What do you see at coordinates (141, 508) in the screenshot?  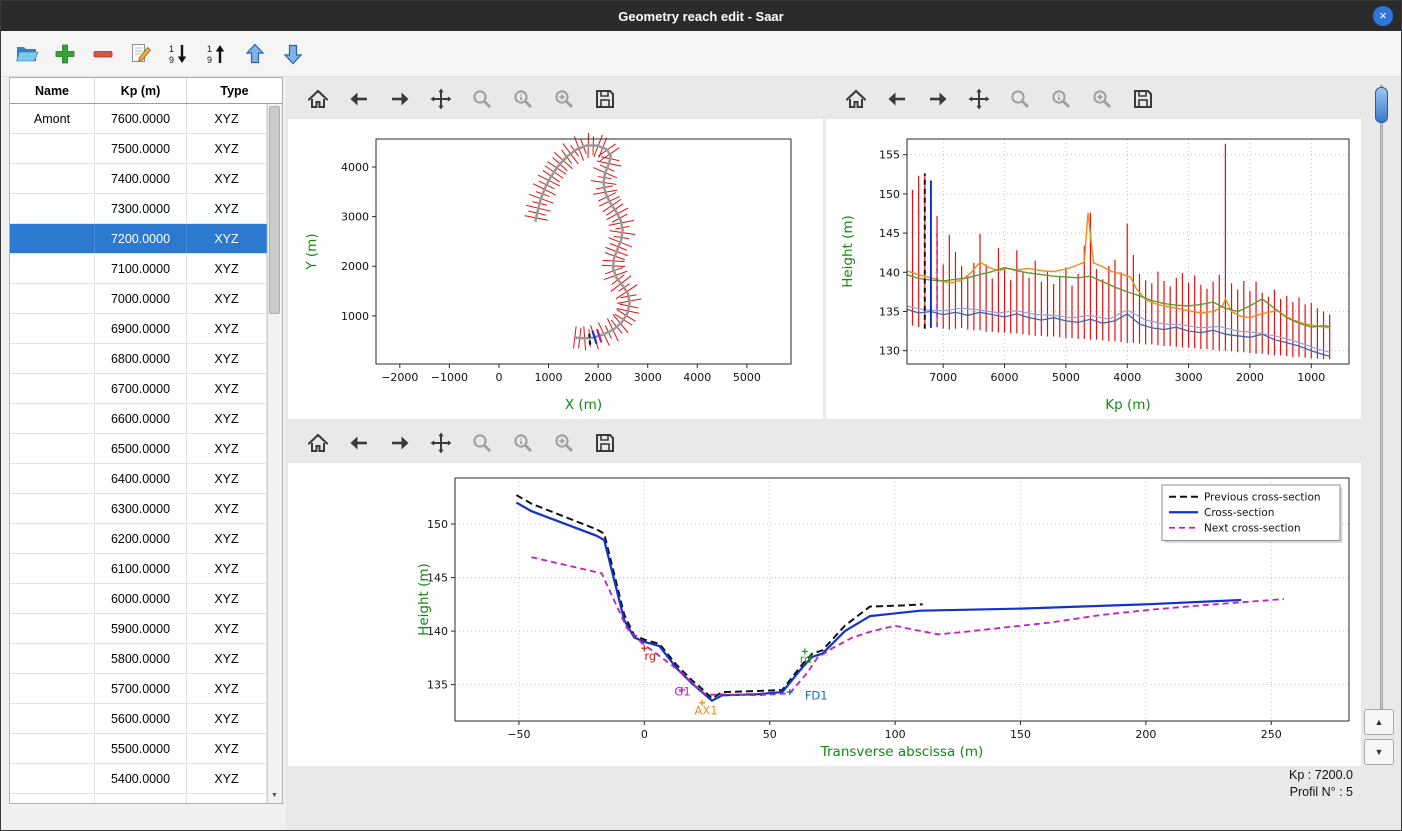 I see `cell-kp: 6300.0000` at bounding box center [141, 508].